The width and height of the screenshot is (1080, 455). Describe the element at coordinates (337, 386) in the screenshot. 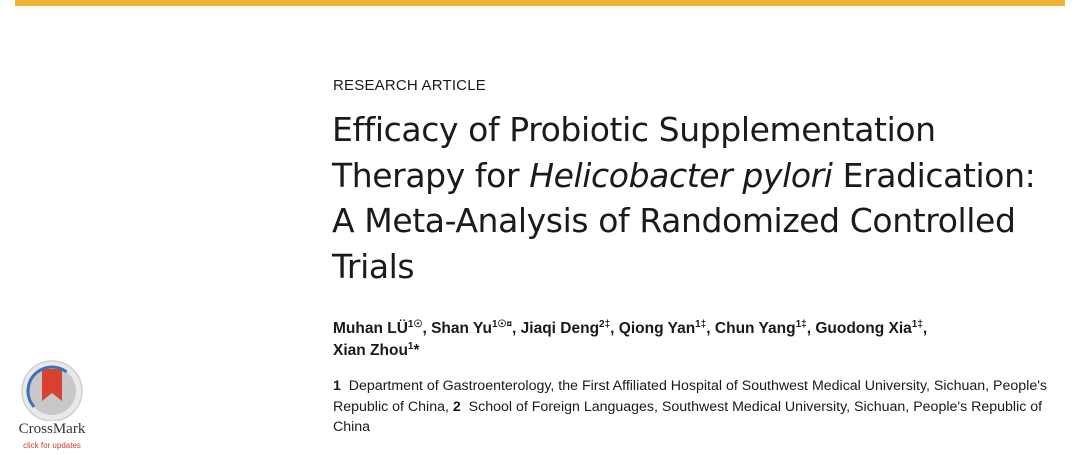

I see `affiliation-1-number: 1` at that location.